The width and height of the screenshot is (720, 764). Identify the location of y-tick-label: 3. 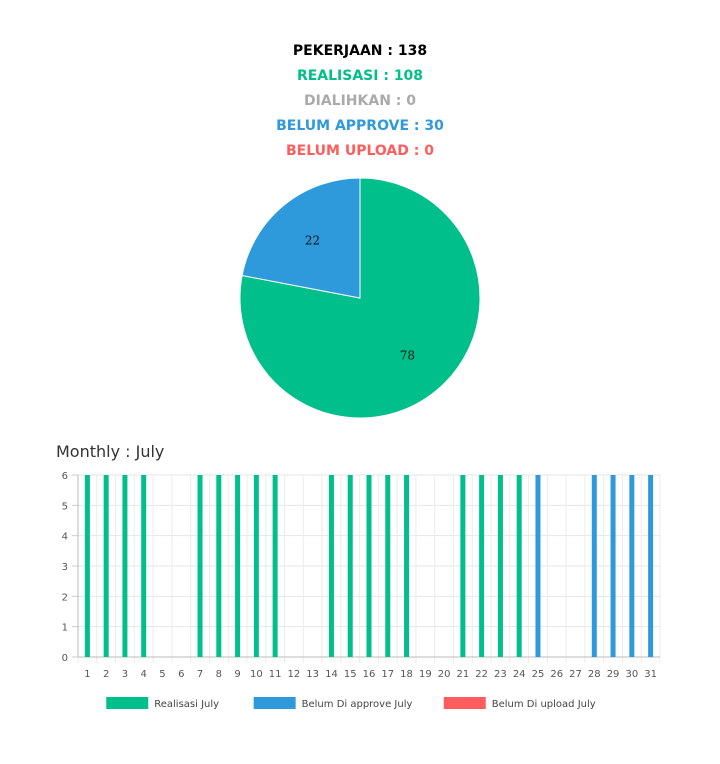
(65, 567).